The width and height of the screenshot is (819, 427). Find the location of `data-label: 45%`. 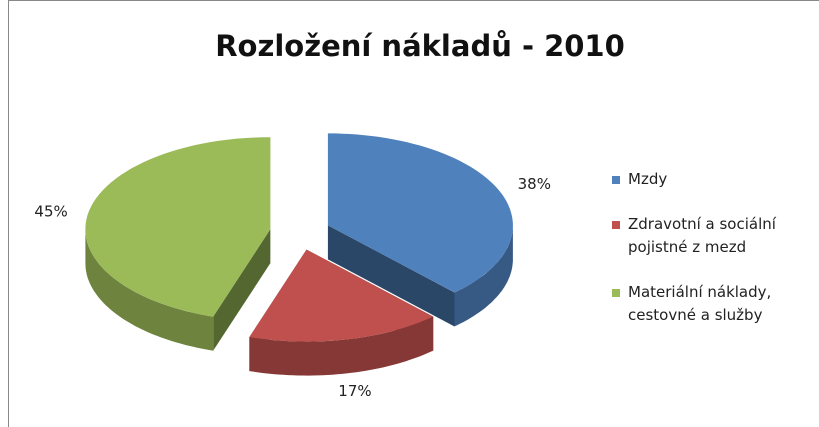

data-label: 45% is located at coordinates (50, 211).